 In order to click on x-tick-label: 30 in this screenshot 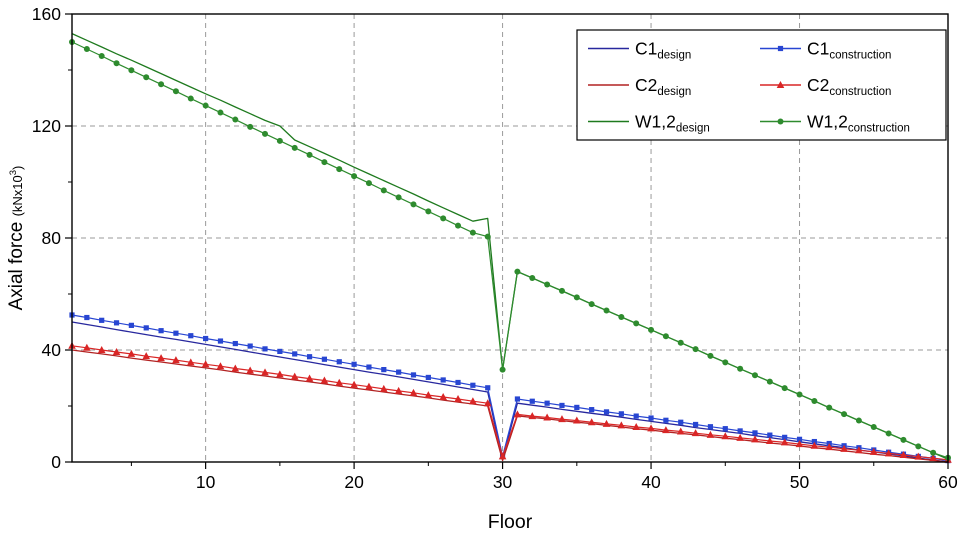, I will do `click(503, 482)`.